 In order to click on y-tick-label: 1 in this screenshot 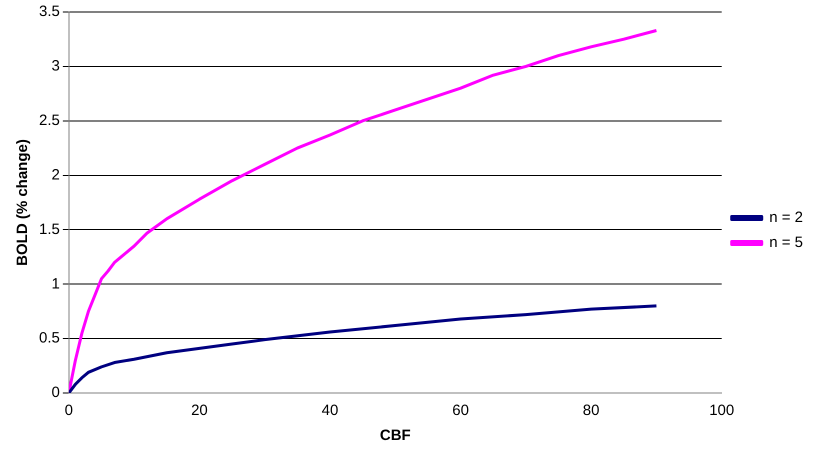, I will do `click(56, 283)`.